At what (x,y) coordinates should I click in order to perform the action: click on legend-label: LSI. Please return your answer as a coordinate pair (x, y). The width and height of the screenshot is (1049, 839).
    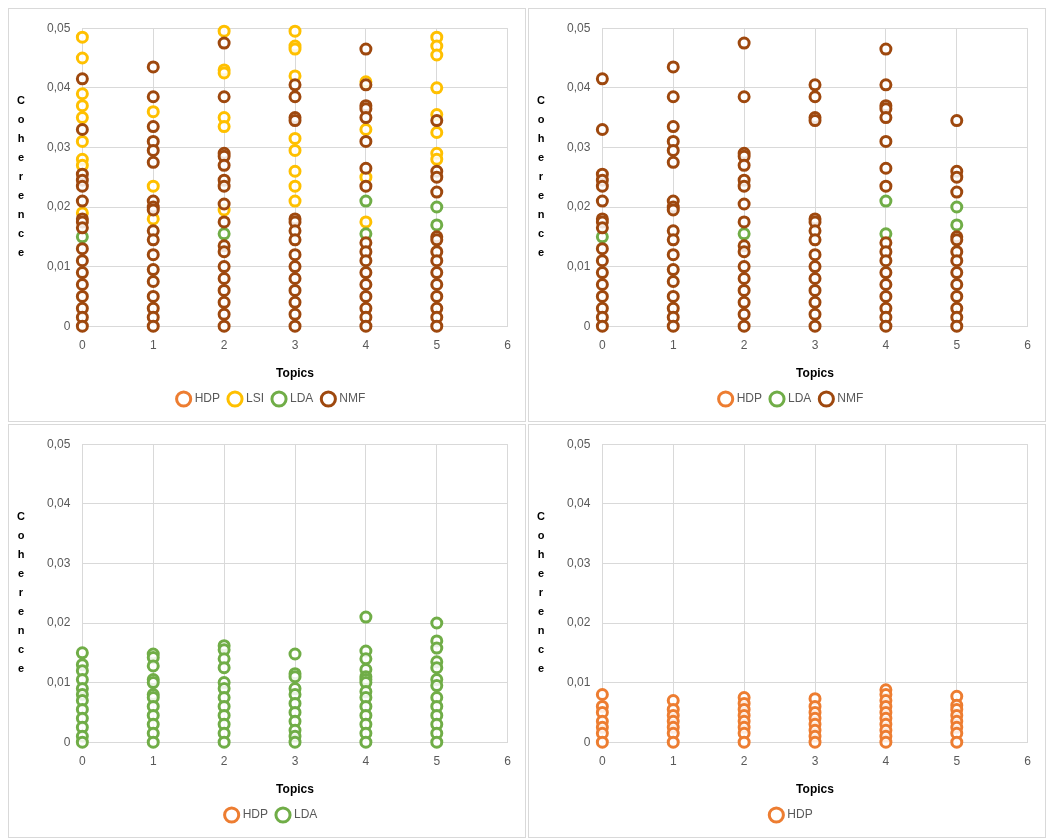
    Looking at the image, I should click on (255, 398).